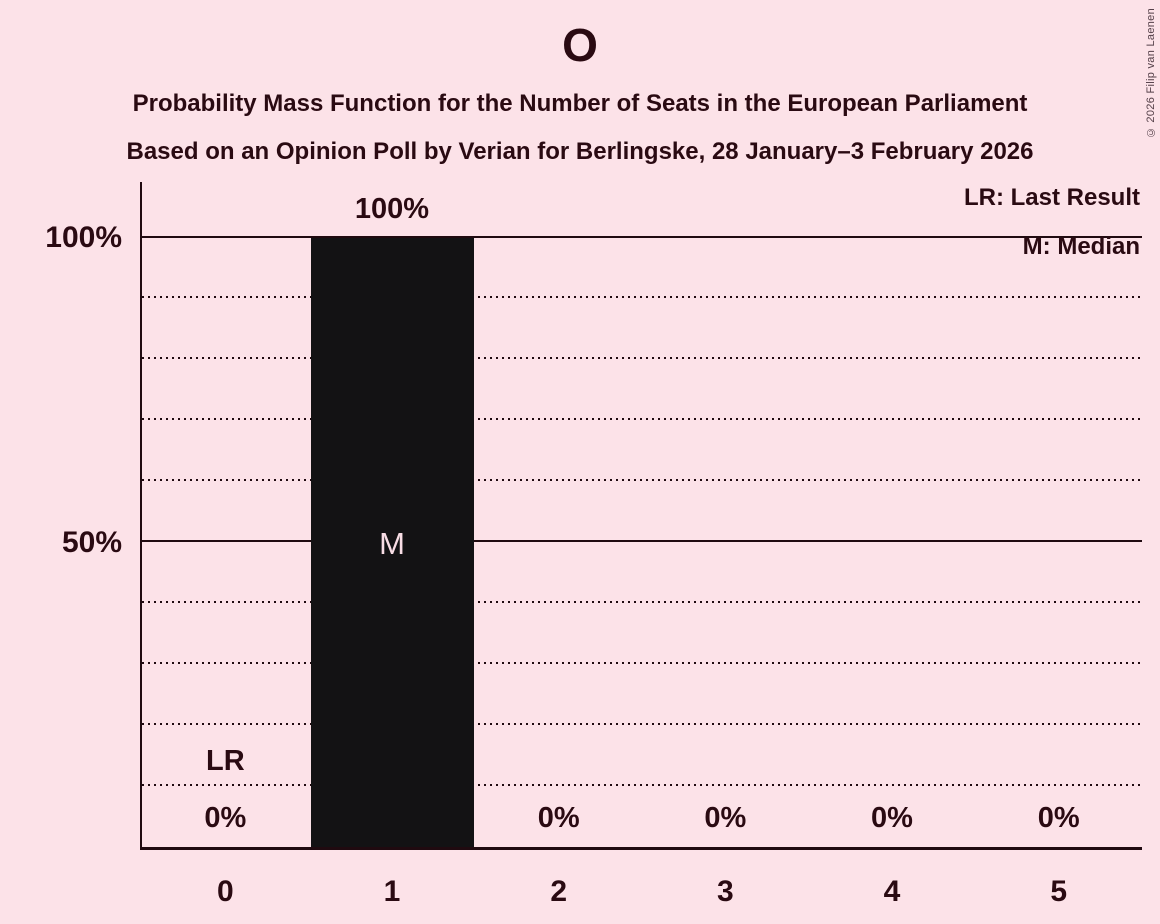  I want to click on gridline-20pct, so click(642, 724).